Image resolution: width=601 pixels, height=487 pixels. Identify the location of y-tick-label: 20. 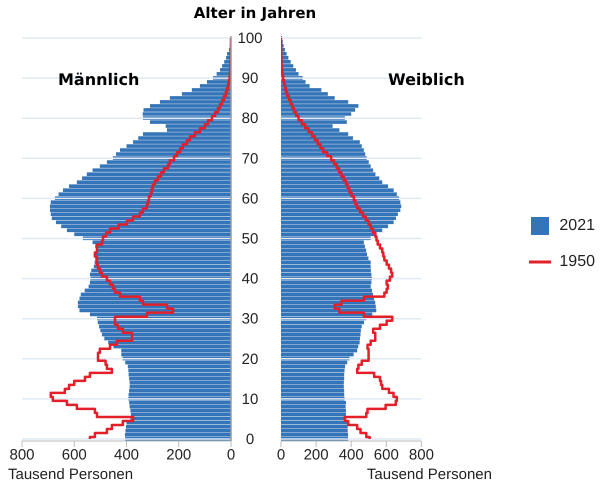
(250, 359).